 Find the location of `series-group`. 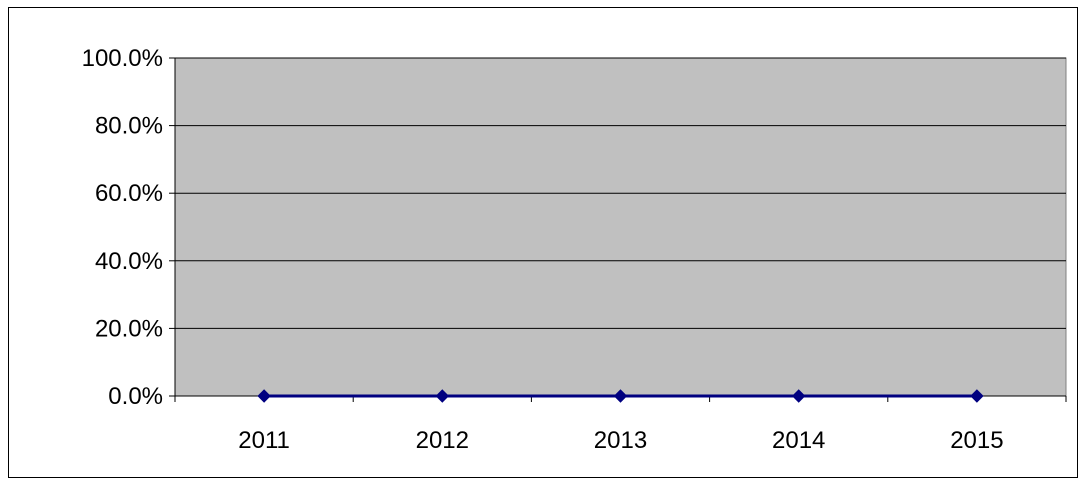

series-group is located at coordinates (620, 396).